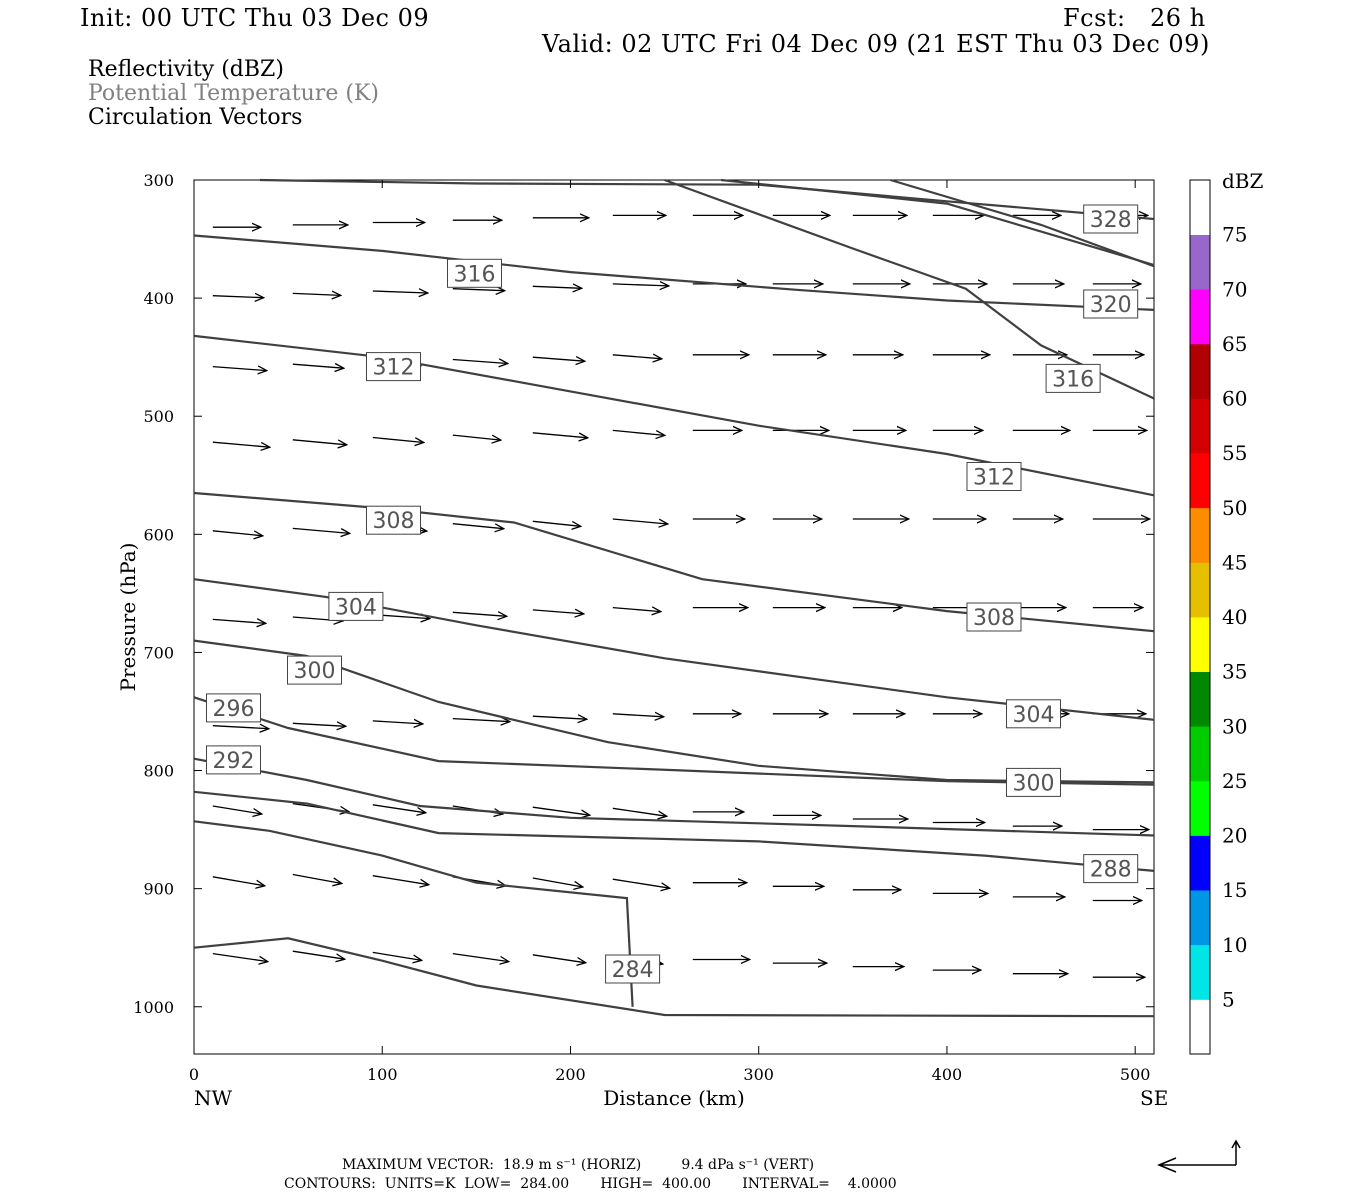 The width and height of the screenshot is (1350, 1200). What do you see at coordinates (1135, 1074) in the screenshot?
I see `x-tick-label: 500` at bounding box center [1135, 1074].